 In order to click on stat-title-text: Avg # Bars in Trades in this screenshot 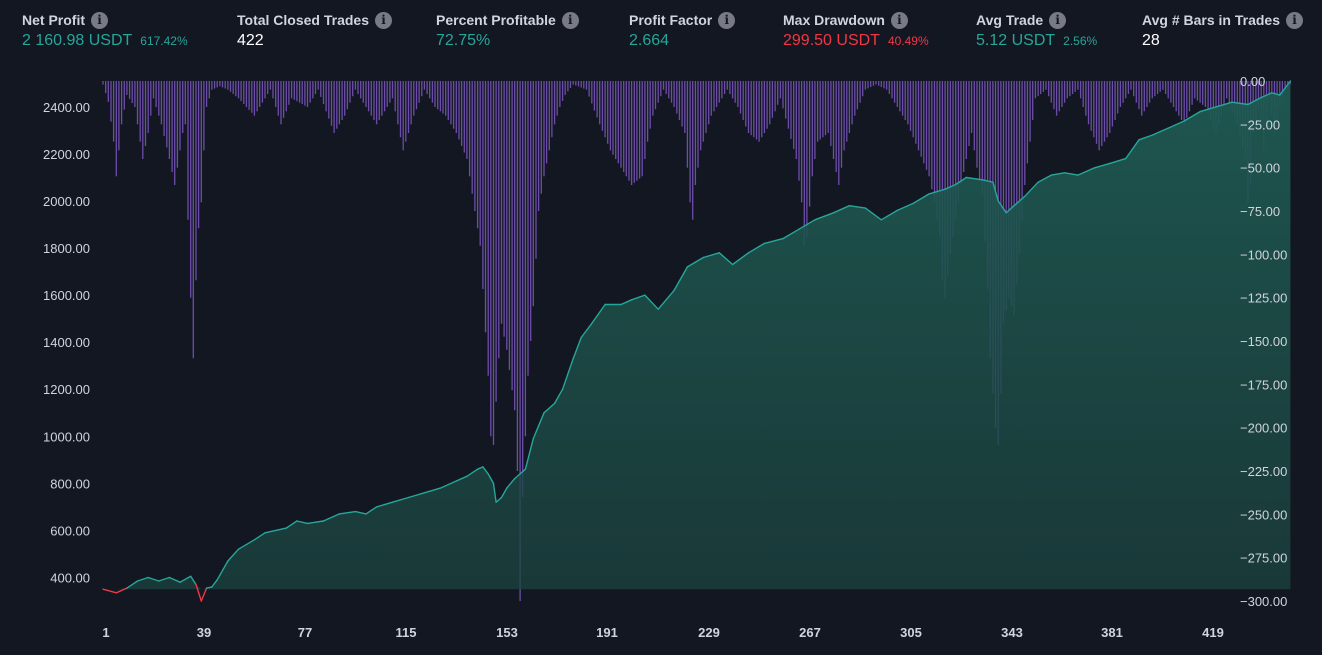, I will do `click(1211, 20)`.